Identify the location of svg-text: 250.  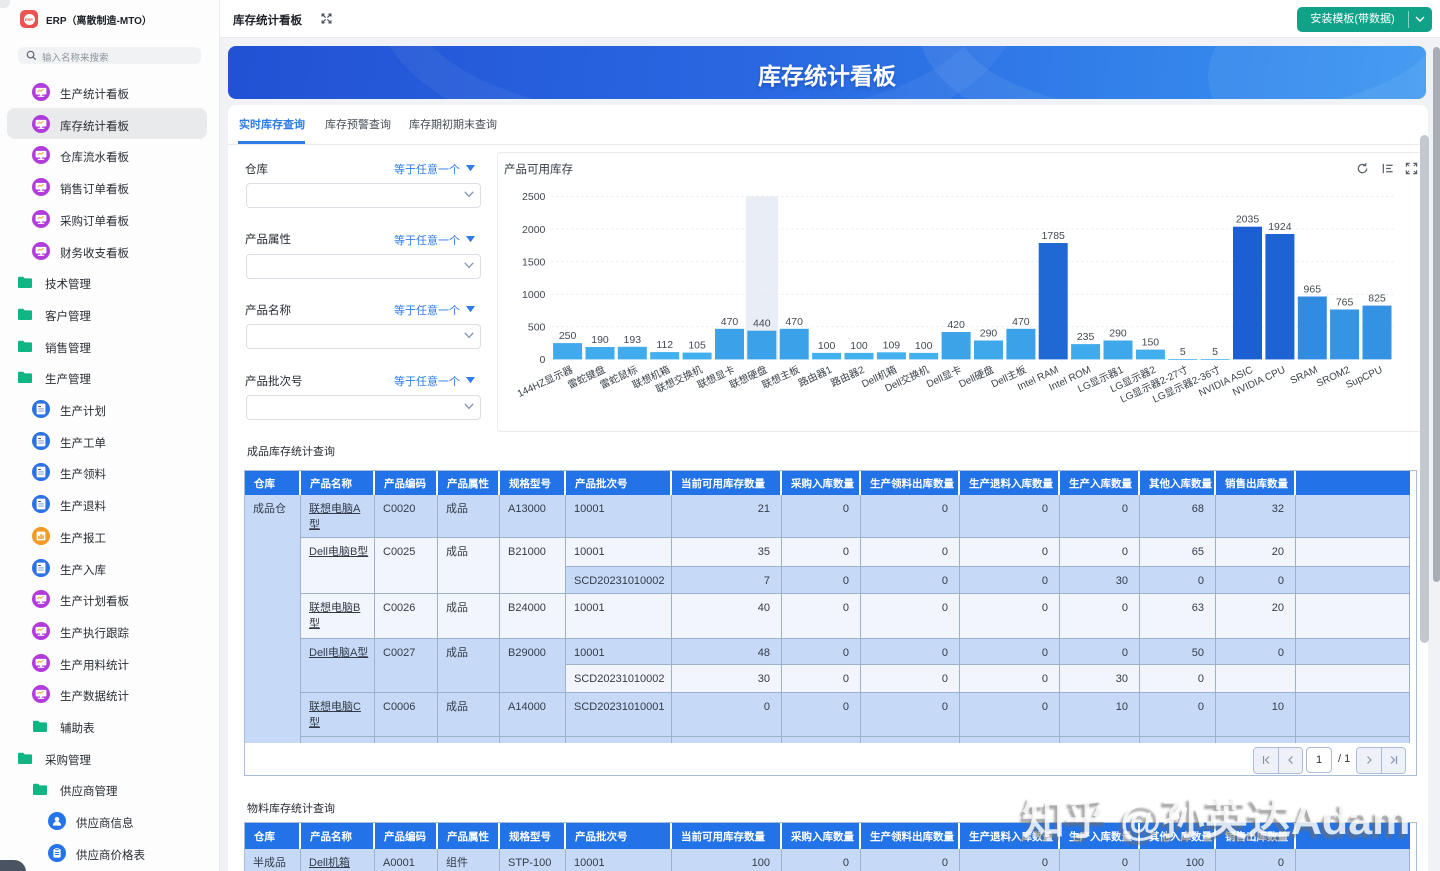
(568, 336).